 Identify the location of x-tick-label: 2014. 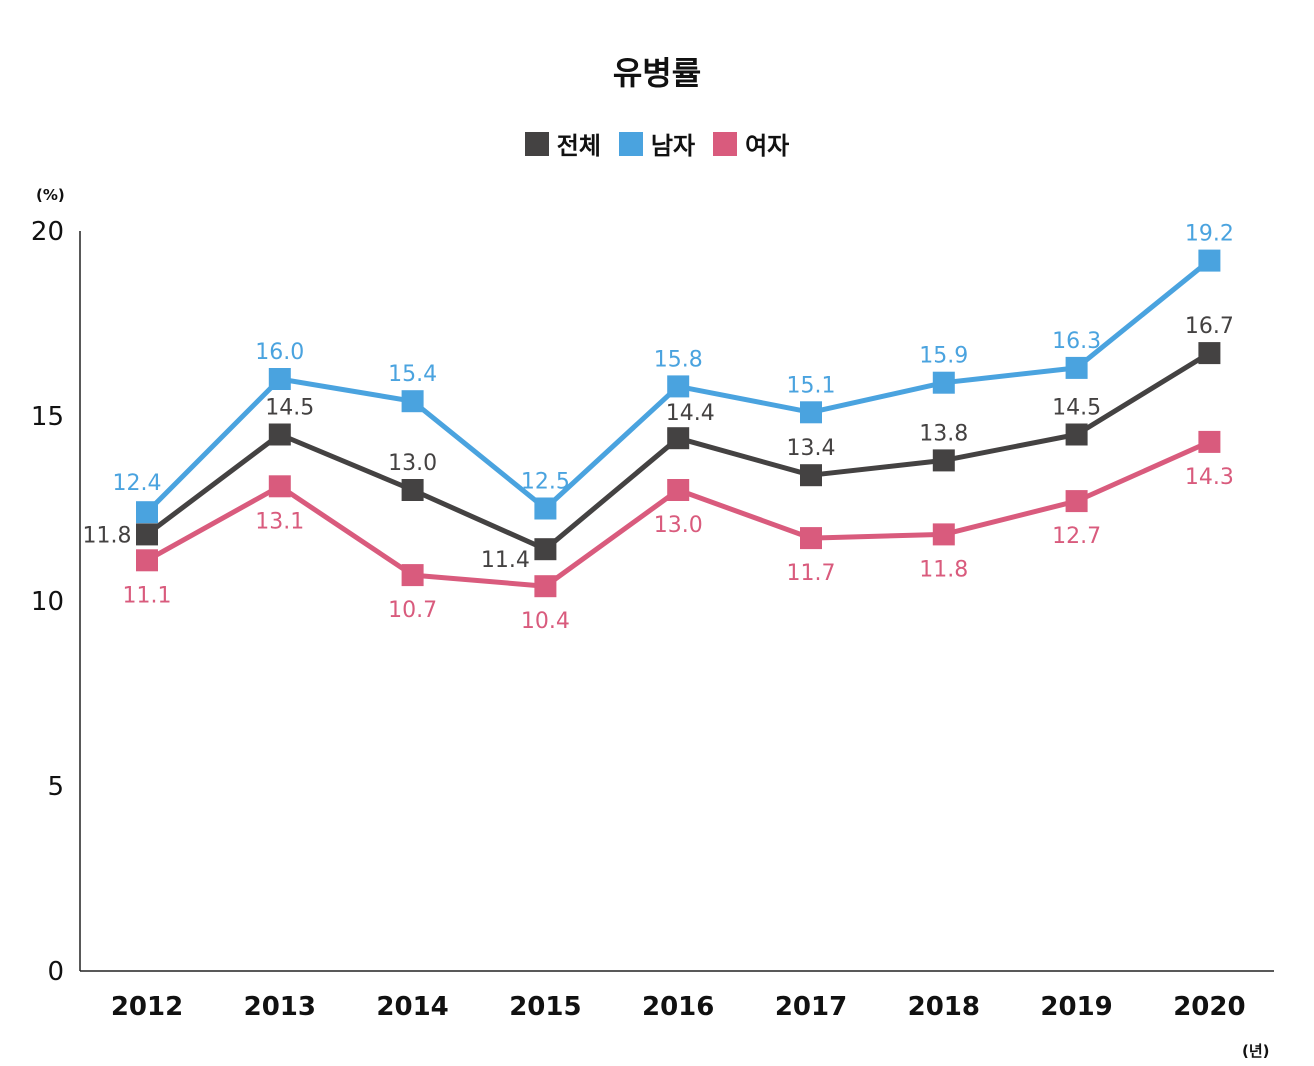
(412, 1007).